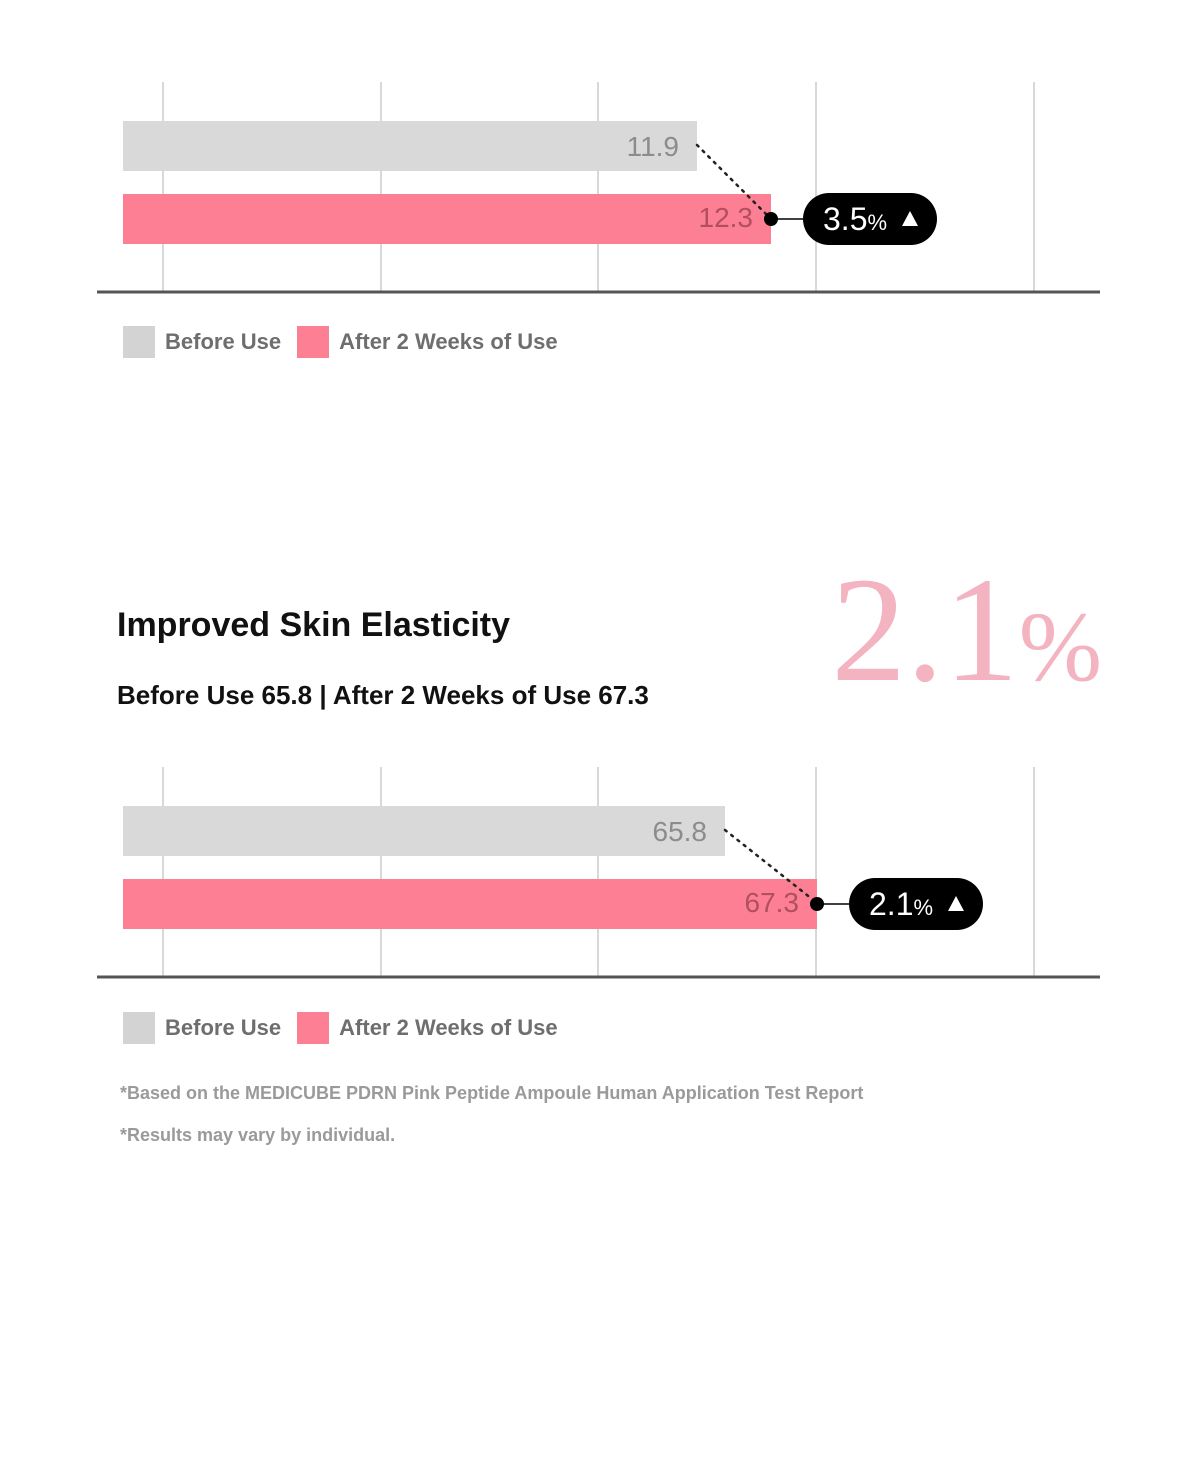 The width and height of the screenshot is (1200, 1481). I want to click on change-badge-text: 3.5%, so click(855, 219).